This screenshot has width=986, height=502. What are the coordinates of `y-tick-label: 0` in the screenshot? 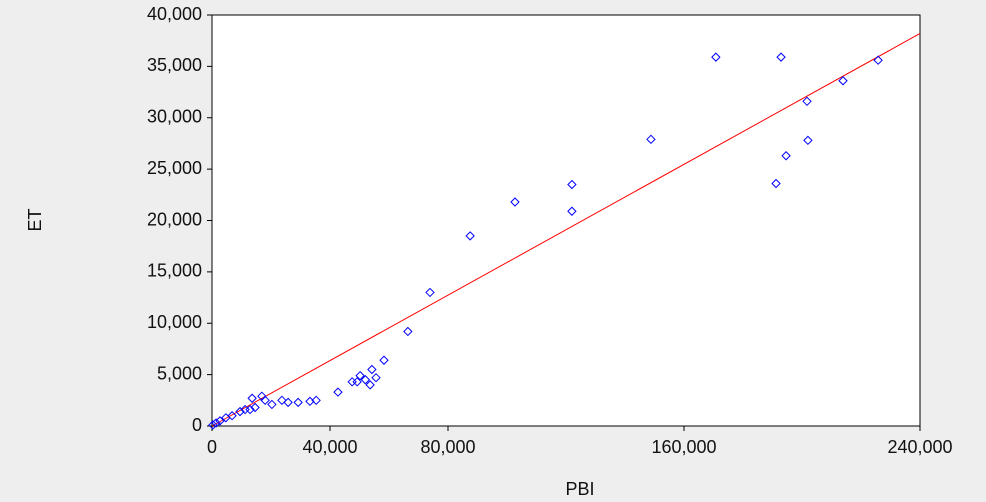 It's located at (197, 425).